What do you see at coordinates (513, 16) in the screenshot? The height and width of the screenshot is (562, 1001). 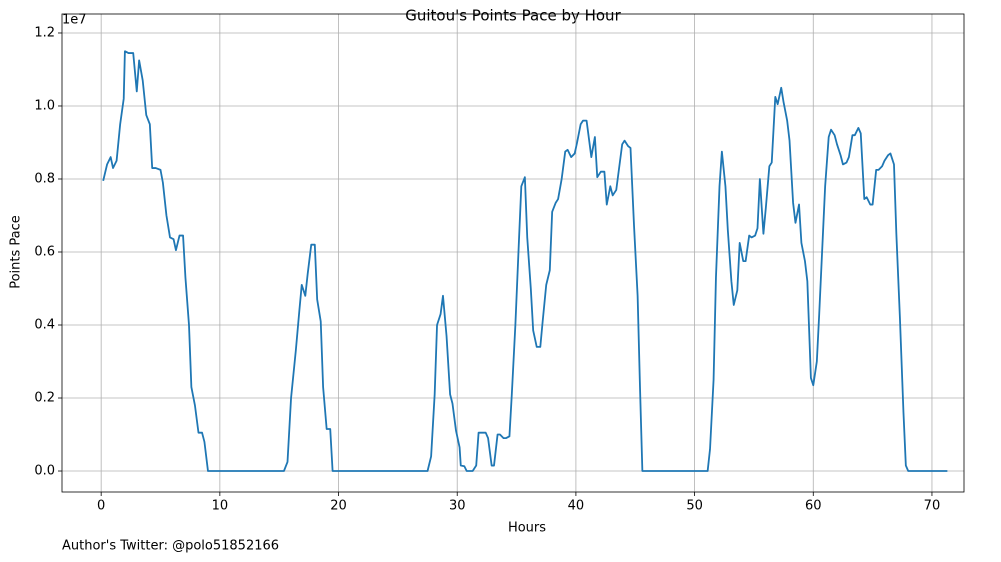 I see `chart-title: Guitou's Points Pace by Hour` at bounding box center [513, 16].